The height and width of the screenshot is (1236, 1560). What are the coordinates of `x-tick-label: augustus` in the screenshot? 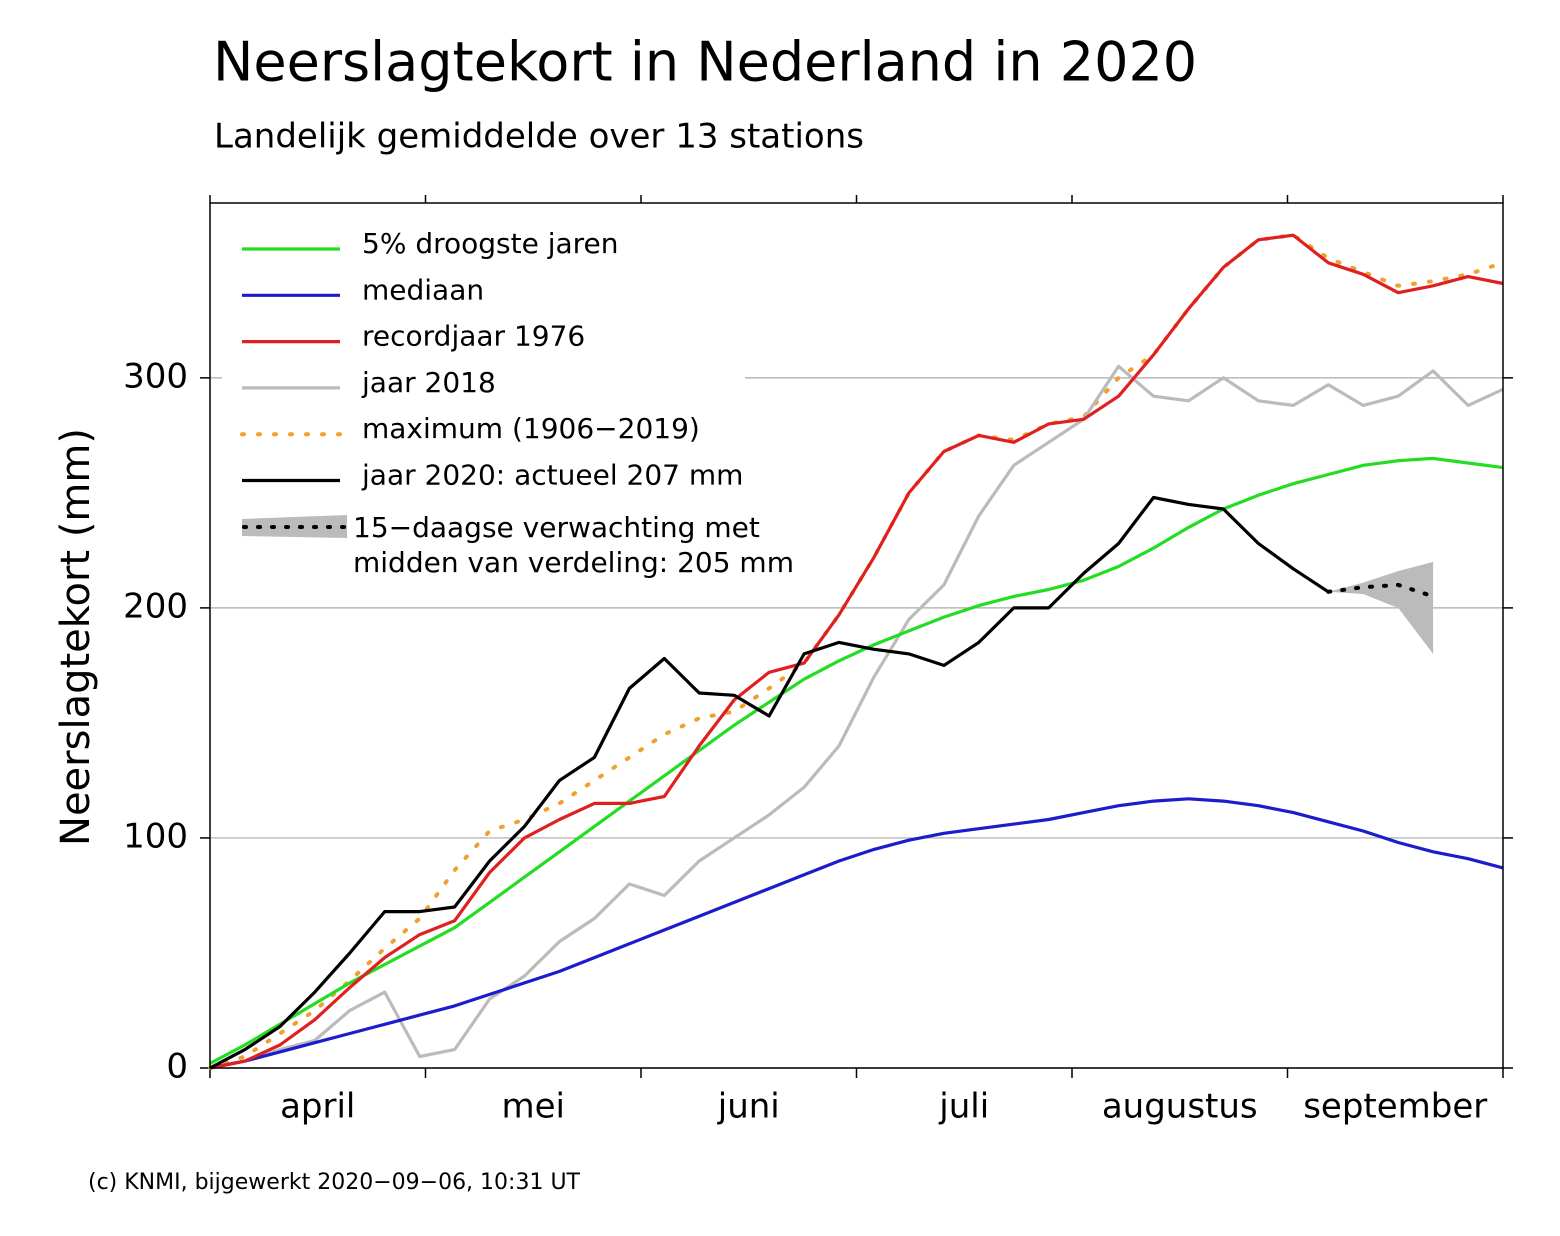 It's located at (1180, 1107).